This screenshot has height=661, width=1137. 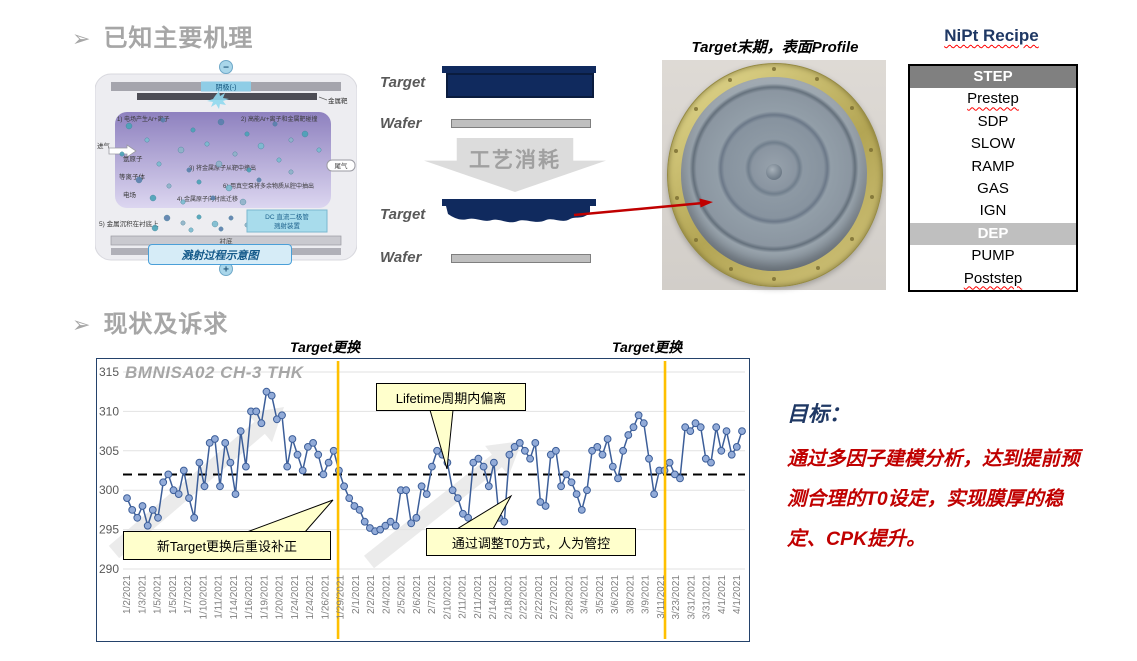 I want to click on svg-text: 1/10/2021, so click(x=203, y=597).